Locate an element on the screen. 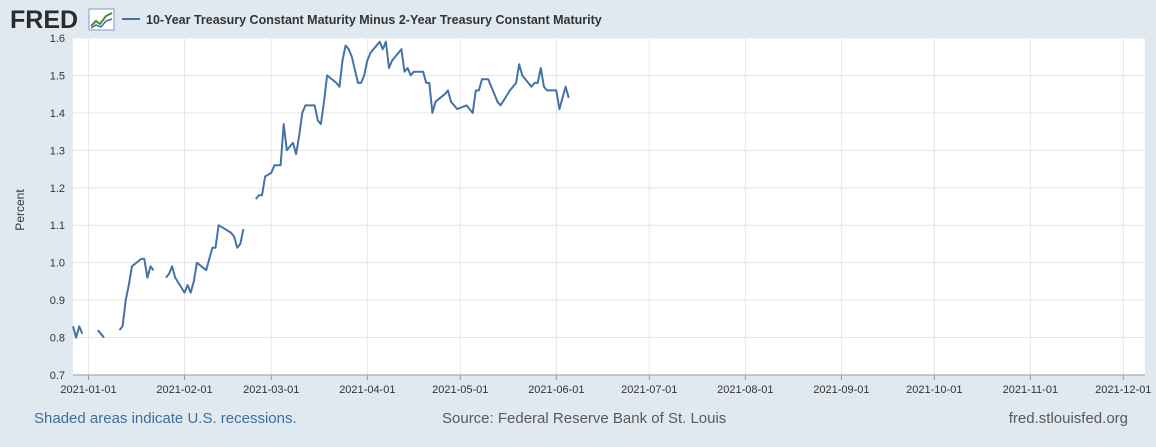 The image size is (1156, 447). x-tick-label: 2021-06-01 is located at coordinates (556, 390).